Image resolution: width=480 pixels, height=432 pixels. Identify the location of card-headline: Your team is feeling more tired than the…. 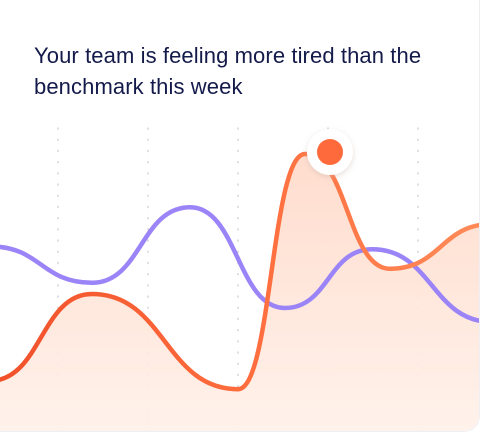
(228, 71).